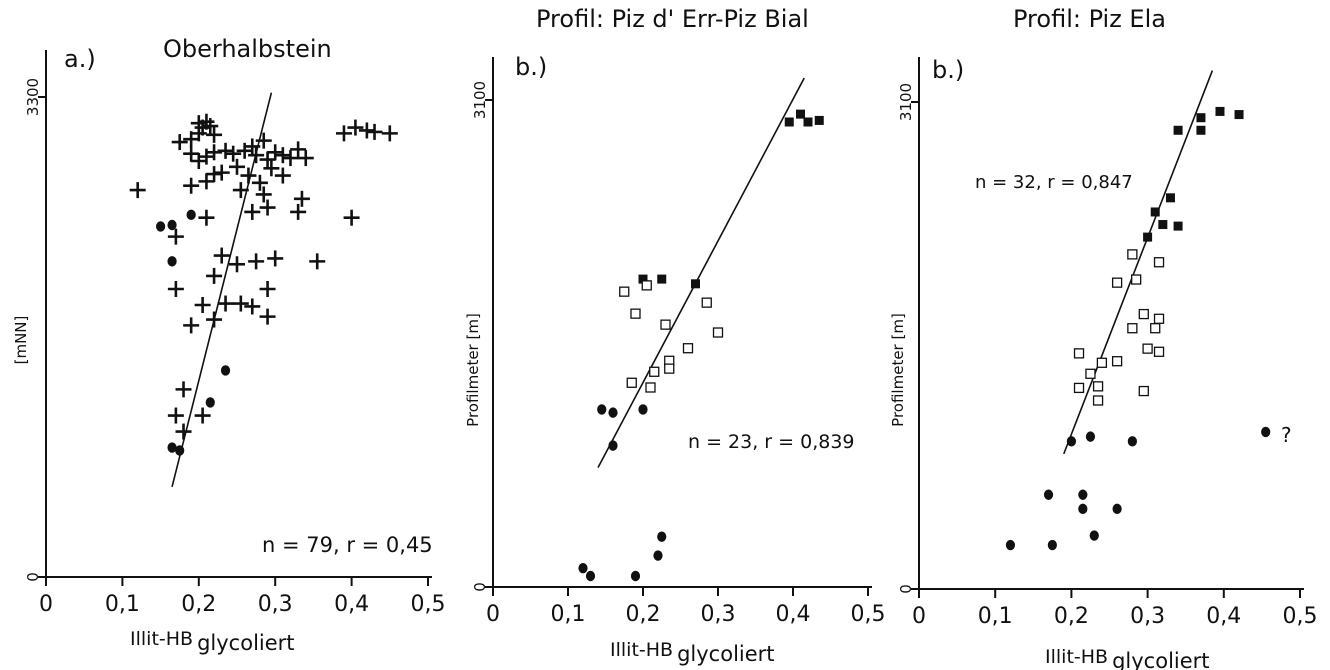  I want to click on panel-a-stat-text: n = 79, r = 0,45, so click(347, 545).